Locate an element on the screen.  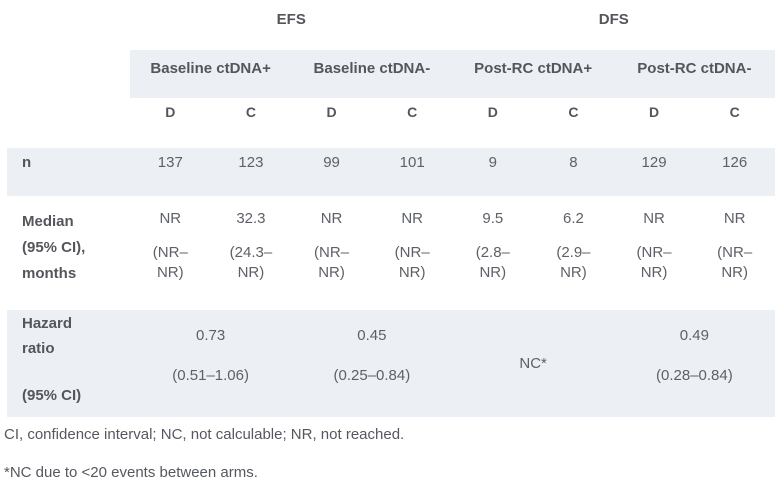
col-group-postrc-ctdna-neg: Post-RC ctDNA- is located at coordinates (694, 74).